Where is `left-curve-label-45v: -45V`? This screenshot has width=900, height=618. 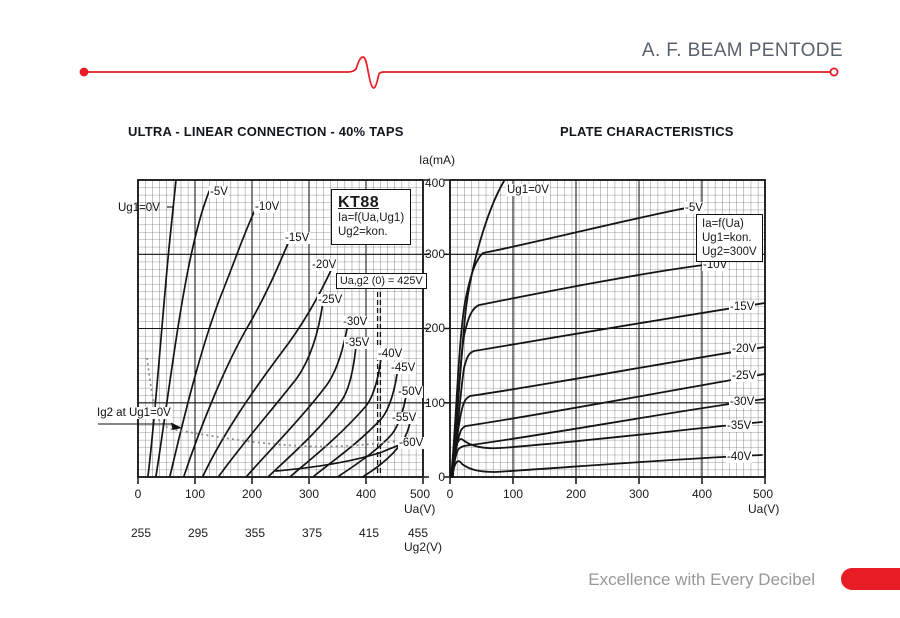 left-curve-label-45v: -45V is located at coordinates (403, 368).